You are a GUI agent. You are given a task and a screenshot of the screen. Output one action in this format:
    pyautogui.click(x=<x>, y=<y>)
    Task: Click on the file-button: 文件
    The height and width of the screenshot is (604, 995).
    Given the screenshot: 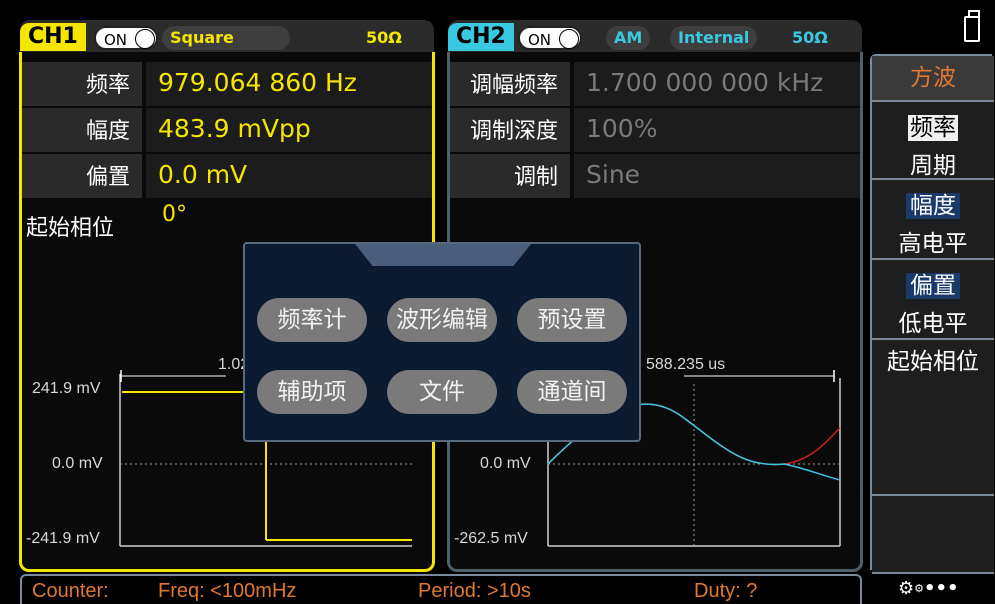 What is the action you would take?
    pyautogui.click(x=442, y=392)
    